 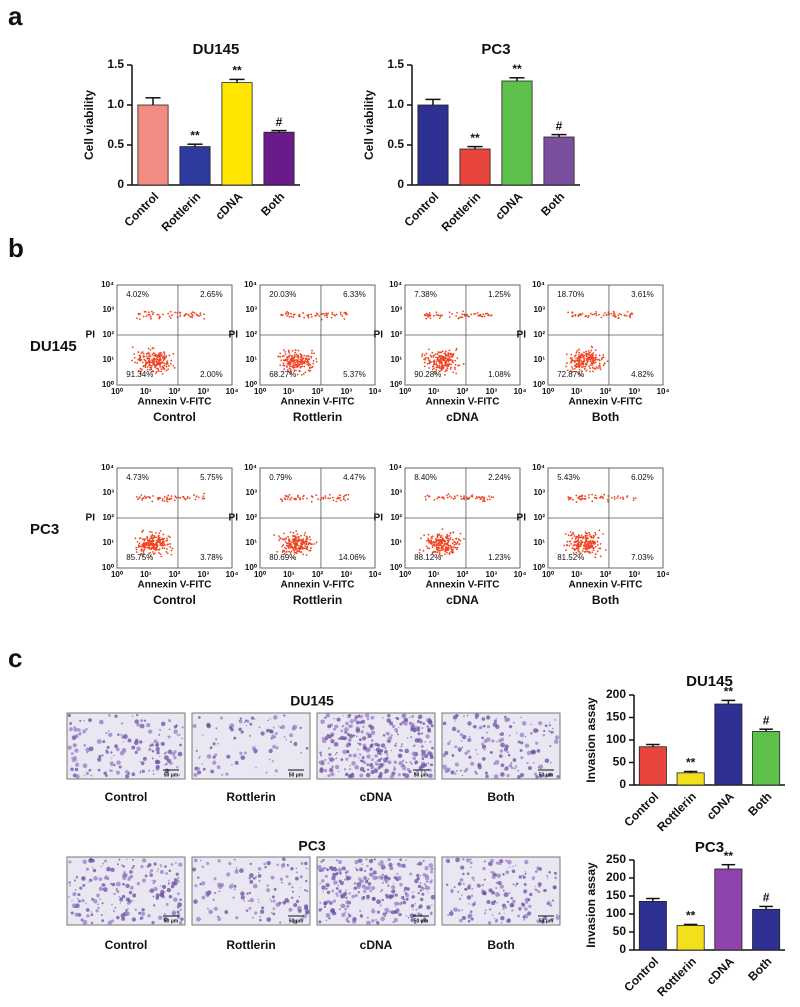 What do you see at coordinates (195, 135) in the screenshot?
I see `significance: **` at bounding box center [195, 135].